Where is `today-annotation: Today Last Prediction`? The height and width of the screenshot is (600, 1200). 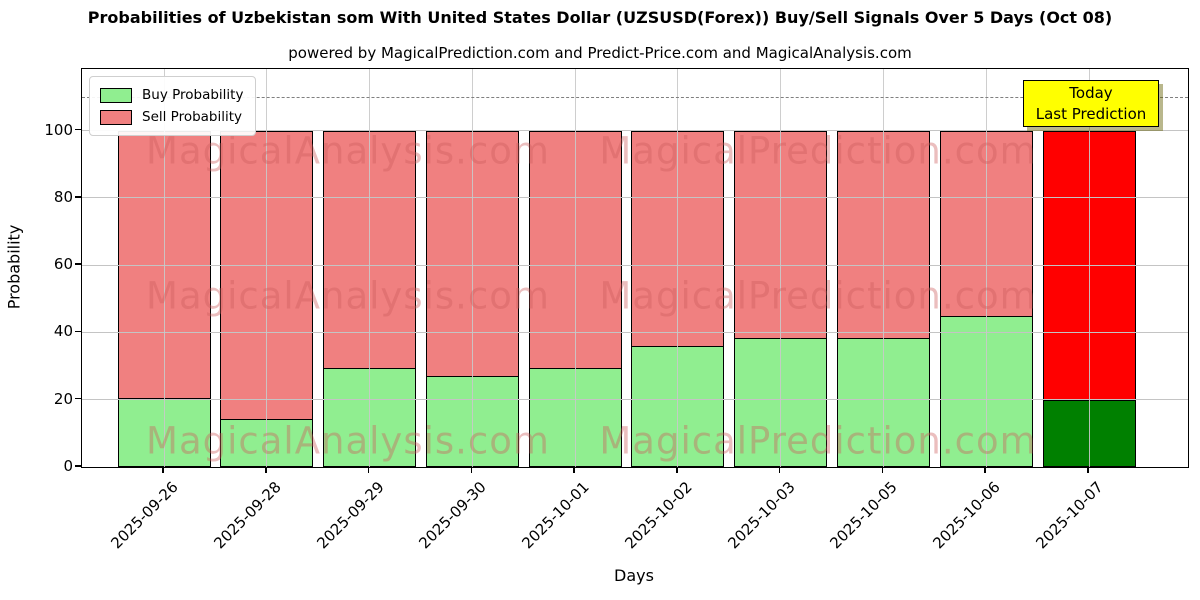 today-annotation: Today Last Prediction is located at coordinates (1091, 103).